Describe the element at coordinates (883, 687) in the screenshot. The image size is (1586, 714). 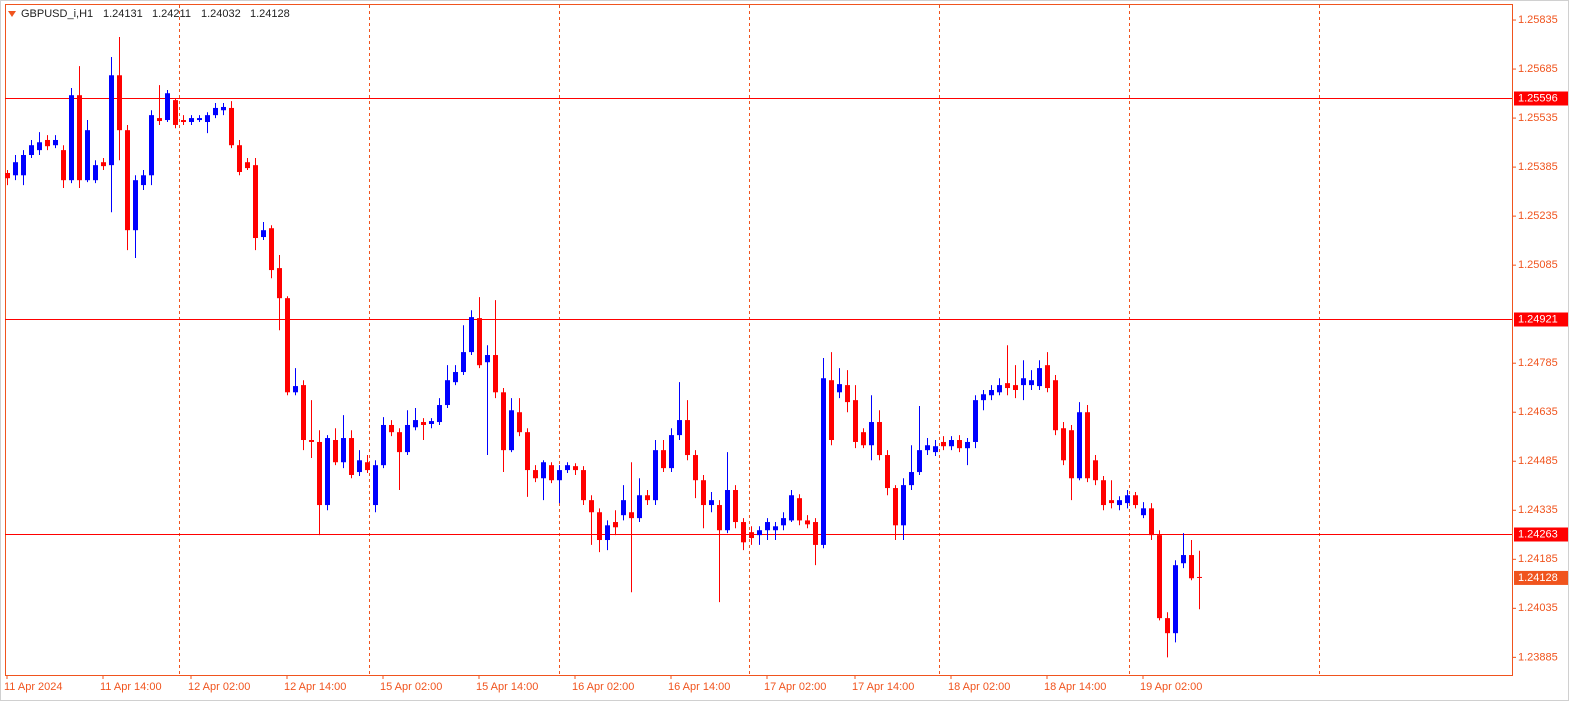
I see `x-tick-label: 17 Apr 14:00` at that location.